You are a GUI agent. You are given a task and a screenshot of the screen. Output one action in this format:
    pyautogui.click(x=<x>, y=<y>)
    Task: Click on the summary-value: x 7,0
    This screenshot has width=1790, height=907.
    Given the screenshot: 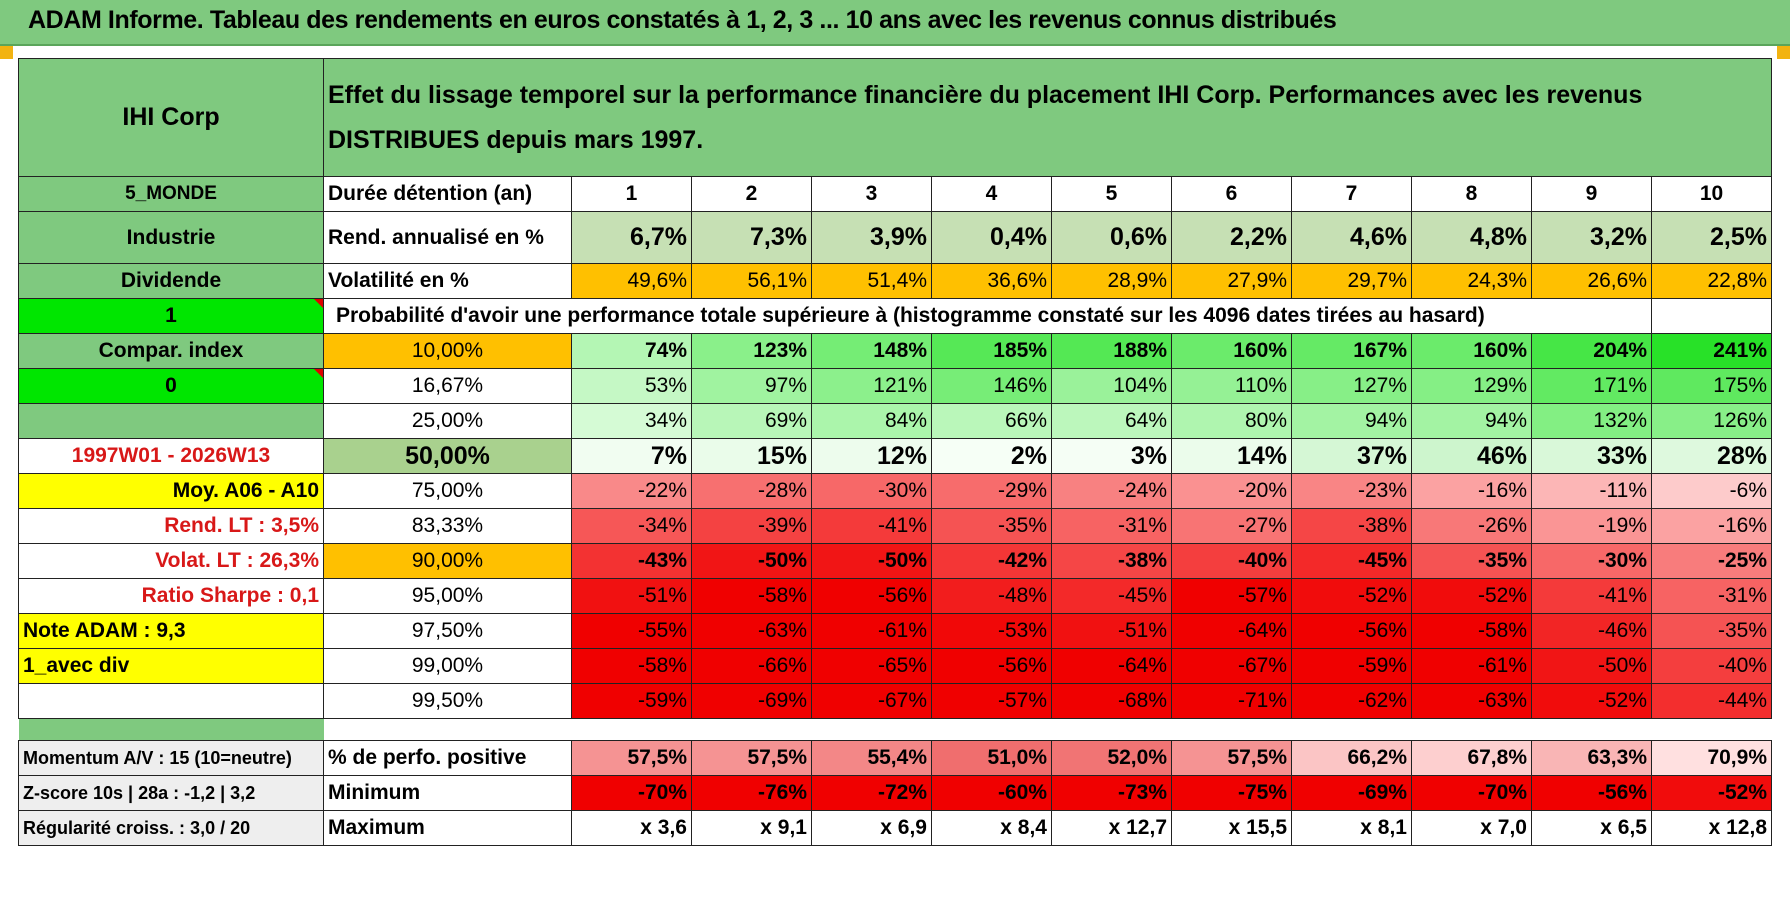 What is the action you would take?
    pyautogui.click(x=1471, y=828)
    